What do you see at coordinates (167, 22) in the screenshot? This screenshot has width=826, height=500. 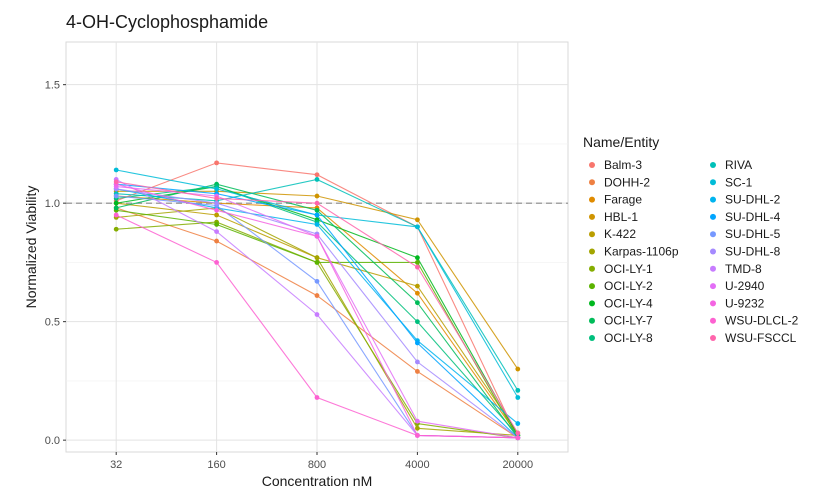 I see `chart-title: 4-OH-Cyclophosphamide` at bounding box center [167, 22].